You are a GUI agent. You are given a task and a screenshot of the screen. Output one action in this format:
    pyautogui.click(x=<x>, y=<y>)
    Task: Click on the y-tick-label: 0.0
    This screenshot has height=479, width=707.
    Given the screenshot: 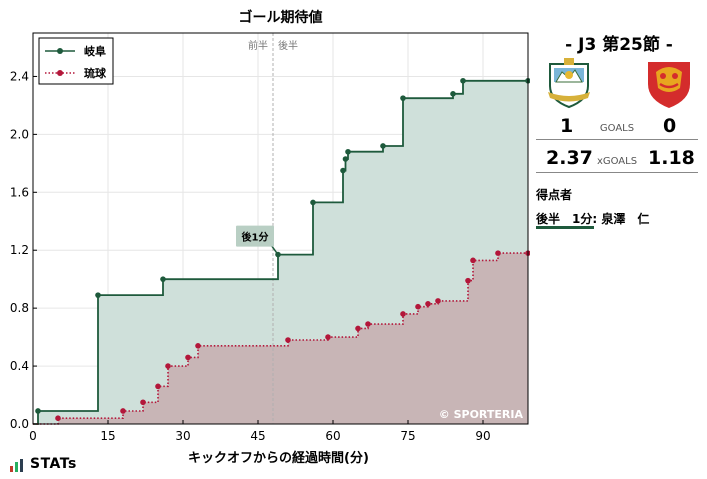 What is the action you would take?
    pyautogui.click(x=19, y=424)
    